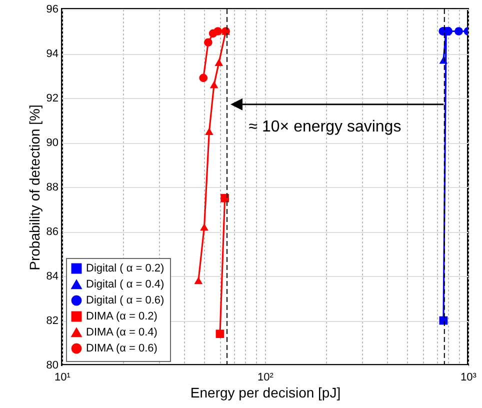 The width and height of the screenshot is (482, 408). What do you see at coordinates (265, 392) in the screenshot?
I see `x-axis-title: Energy per decision [pJ]` at bounding box center [265, 392].